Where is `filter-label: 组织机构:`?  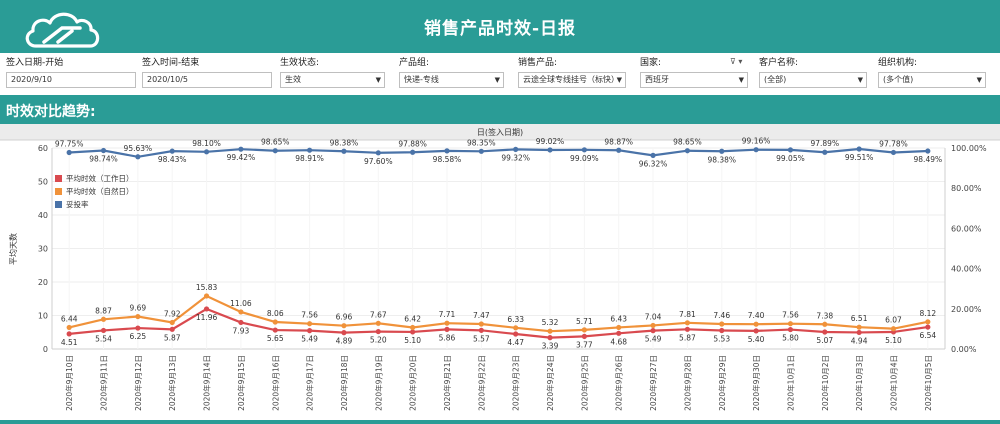 filter-label: 组织机构: is located at coordinates (898, 63).